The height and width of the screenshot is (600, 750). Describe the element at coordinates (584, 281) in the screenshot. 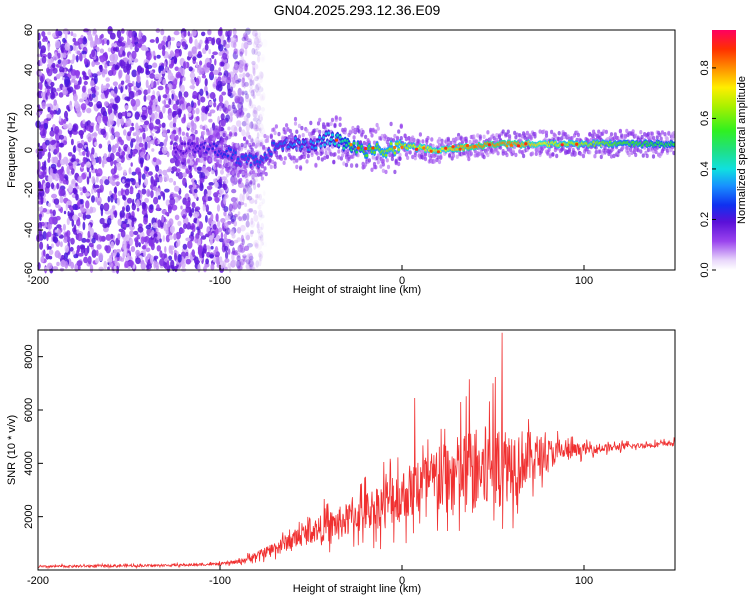

I see `x-tick-label: 100` at that location.